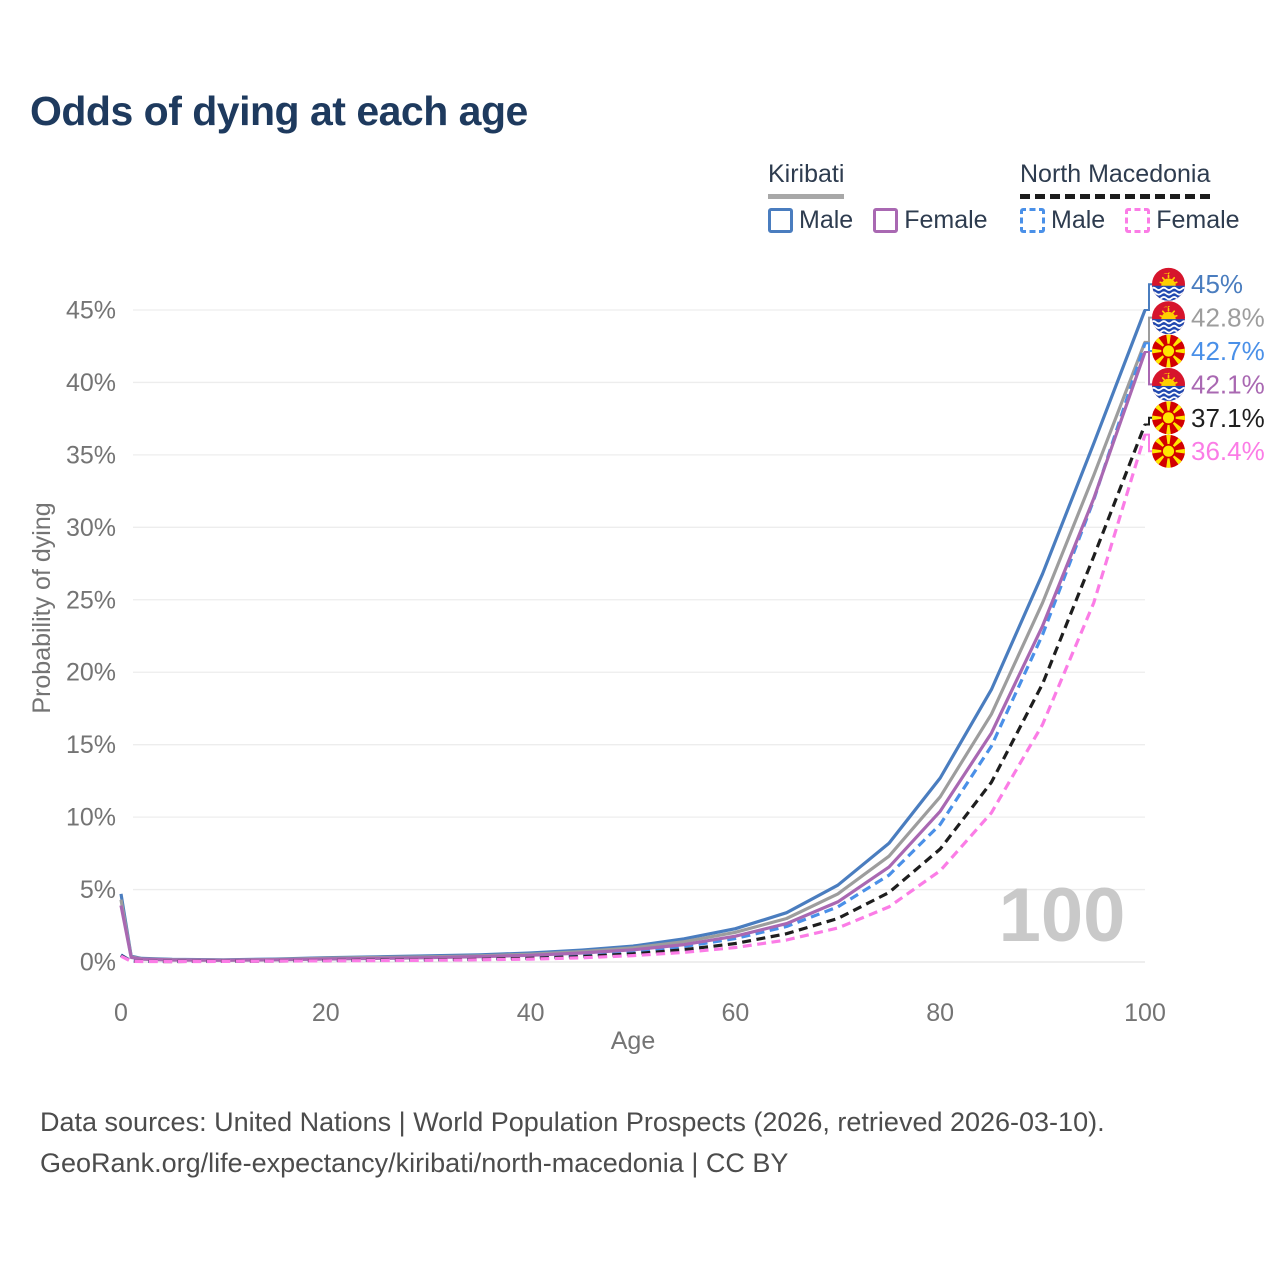 The image size is (1280, 1280). Describe the element at coordinates (91, 818) in the screenshot. I see `y-tick-label: 10%` at that location.